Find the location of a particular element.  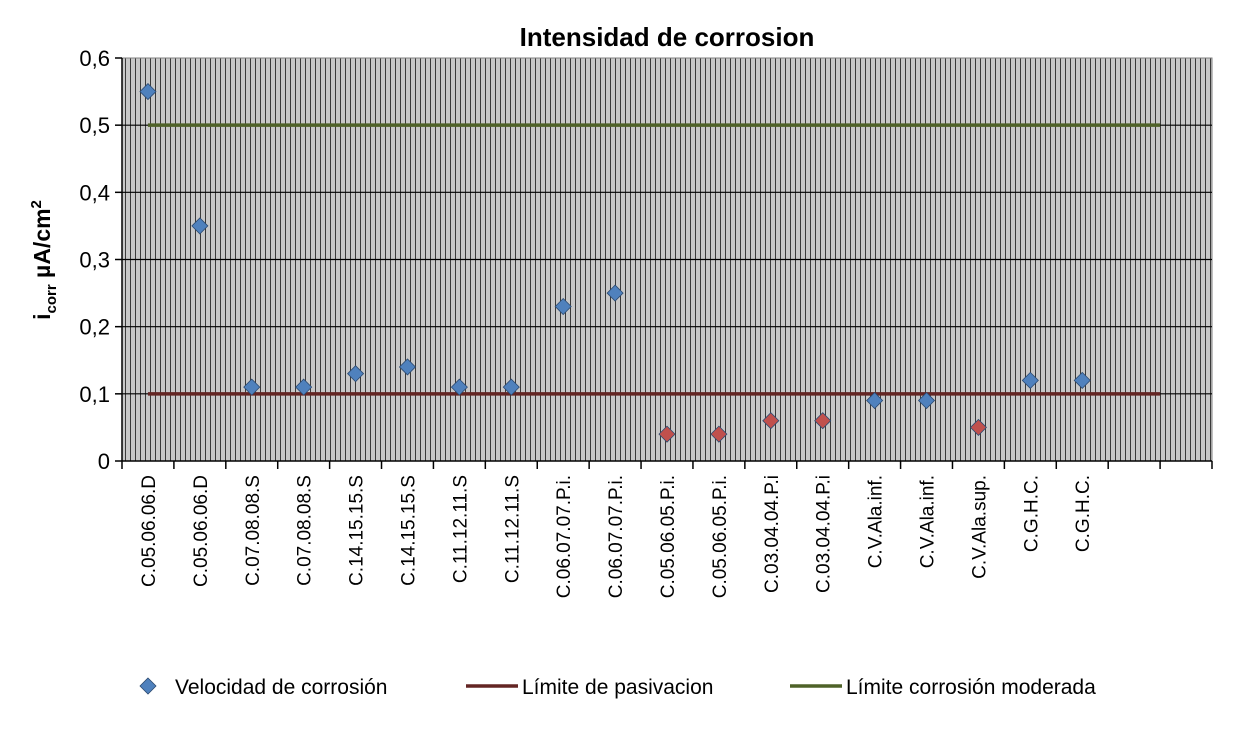

legend-label: Límite corrosión moderada is located at coordinates (971, 687).